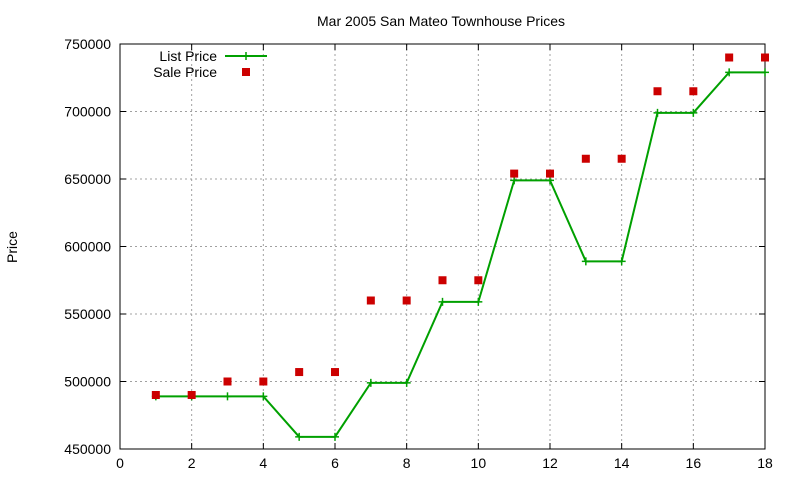 The image size is (800, 480). Describe the element at coordinates (694, 463) in the screenshot. I see `x-tick-label: 16` at that location.